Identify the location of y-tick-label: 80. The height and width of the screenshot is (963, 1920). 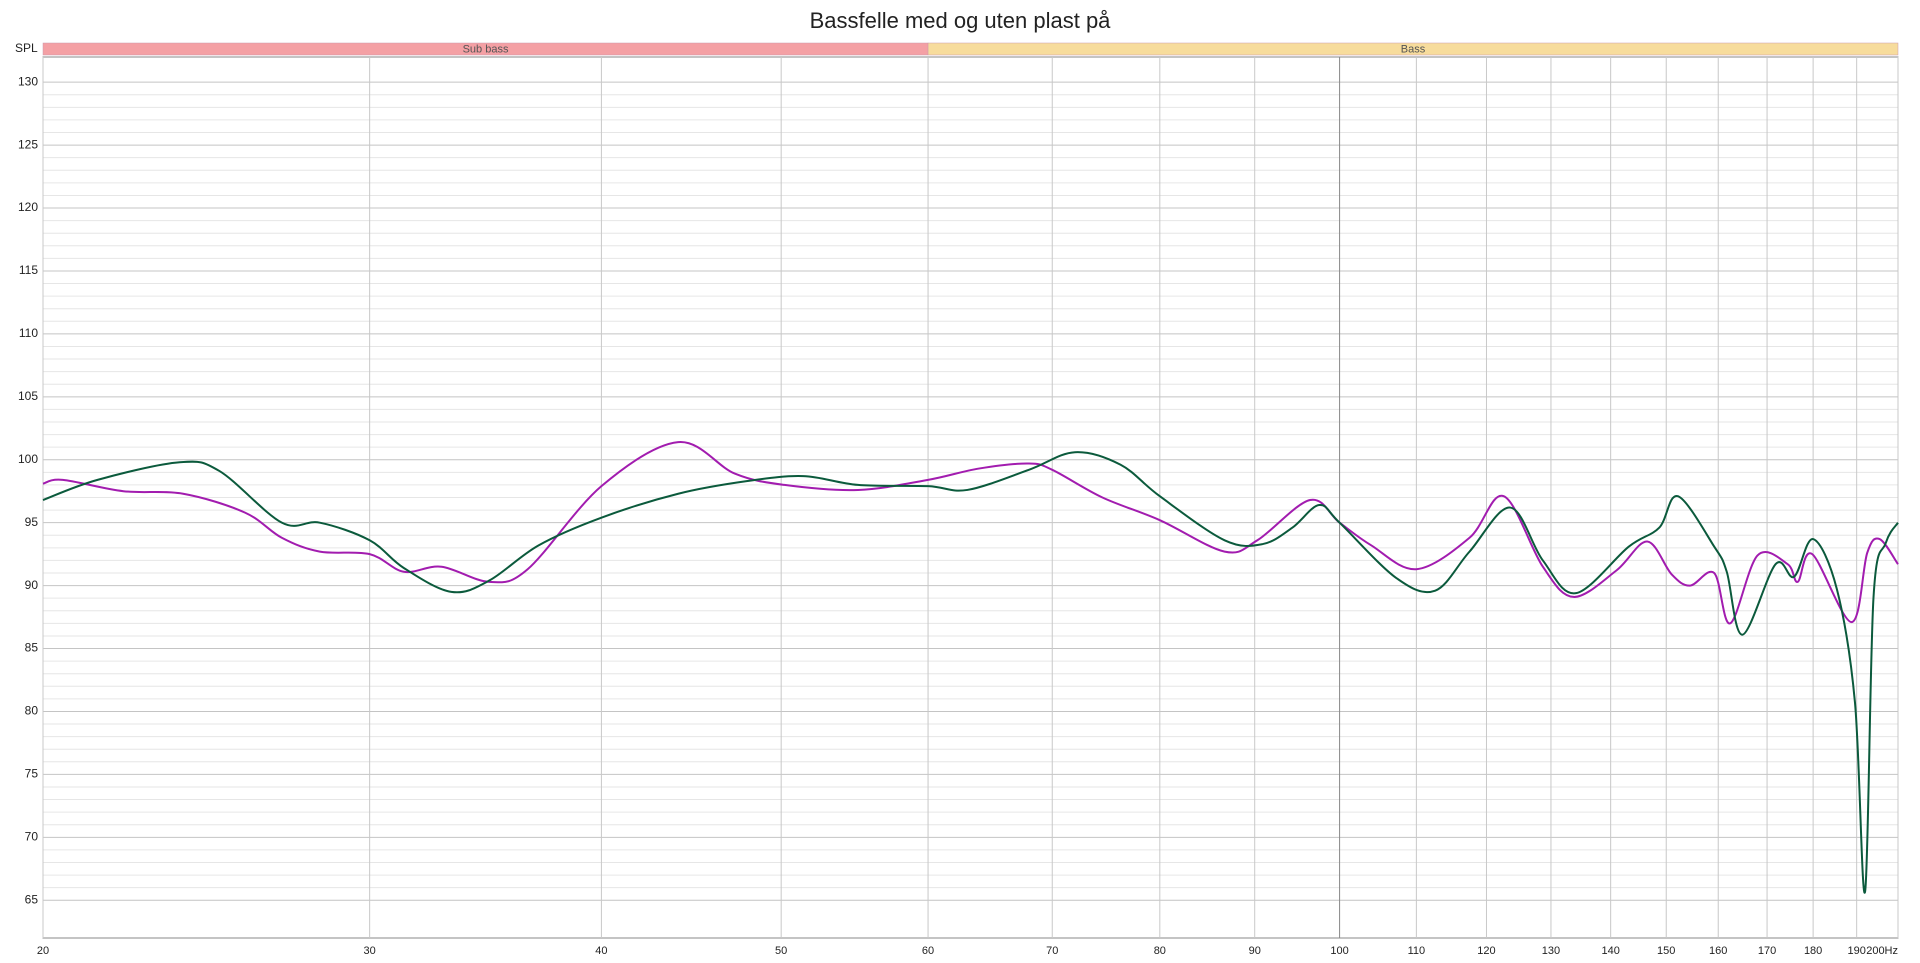
(32, 711).